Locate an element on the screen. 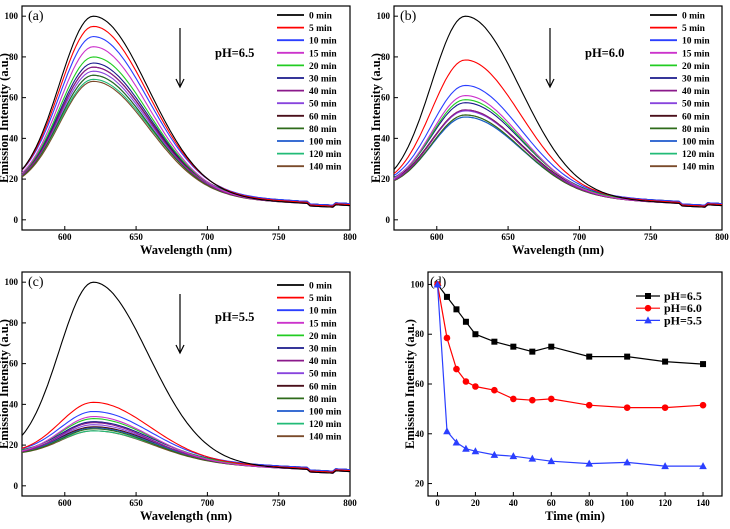  legend-label: 5 min is located at coordinates (694, 29).